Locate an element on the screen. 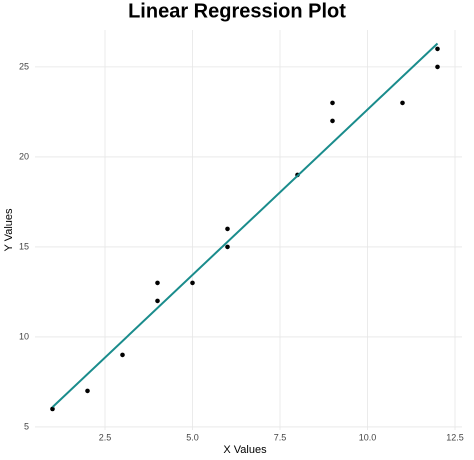  x-tick-label: 12.5 is located at coordinates (455, 437).